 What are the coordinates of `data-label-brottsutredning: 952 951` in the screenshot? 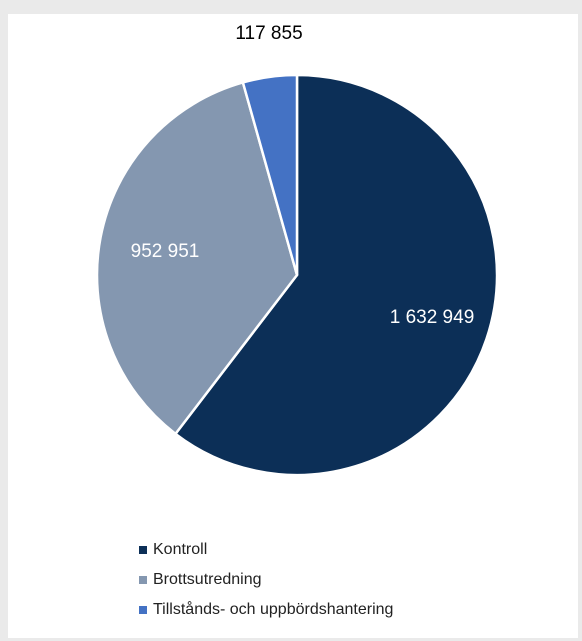 It's located at (165, 251).